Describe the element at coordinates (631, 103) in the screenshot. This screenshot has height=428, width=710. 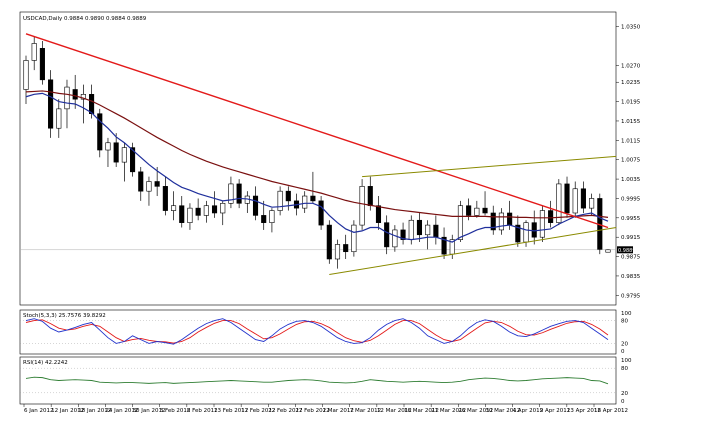
I see `price-tick-label: 1.0195` at that location.